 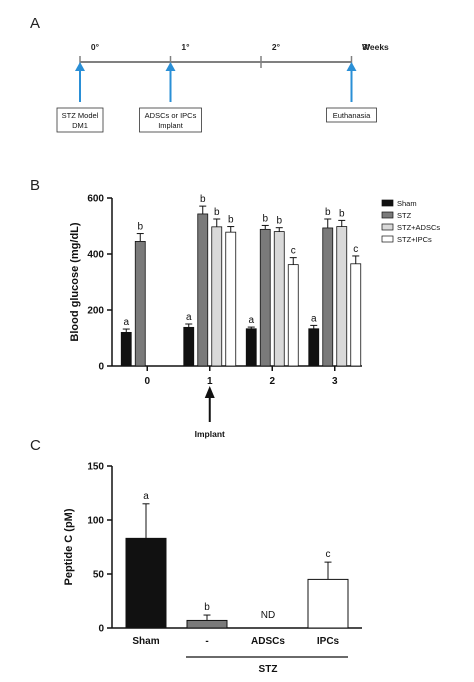 I want to click on legend-label: STZ+IPCs, so click(x=414, y=239).